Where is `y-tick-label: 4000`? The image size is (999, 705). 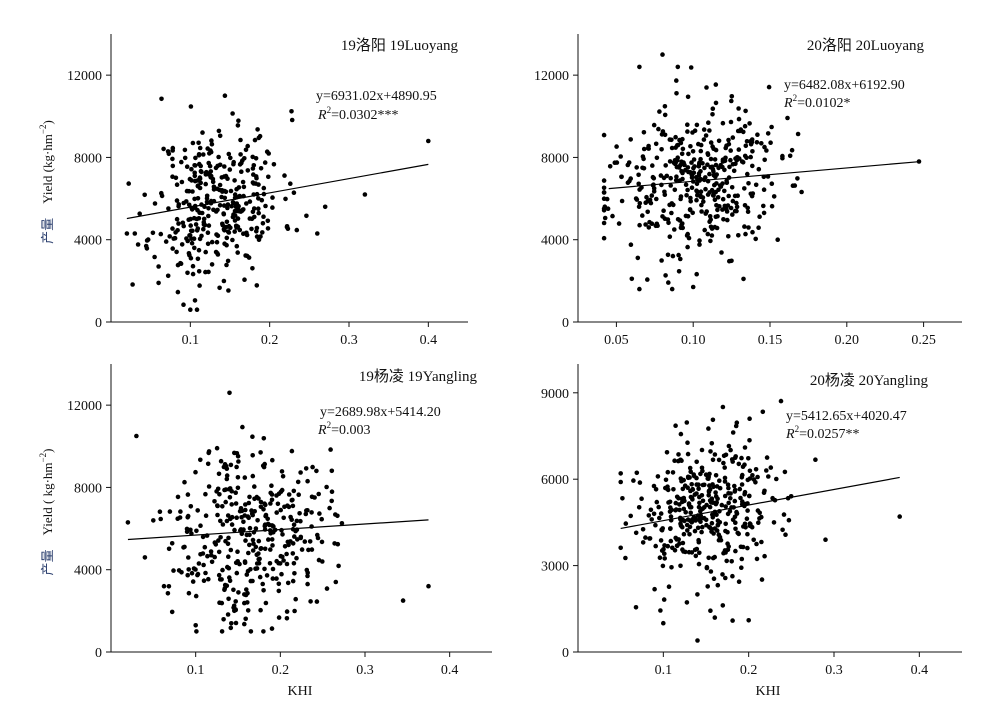 y-tick-label: 4000 is located at coordinates (88, 241).